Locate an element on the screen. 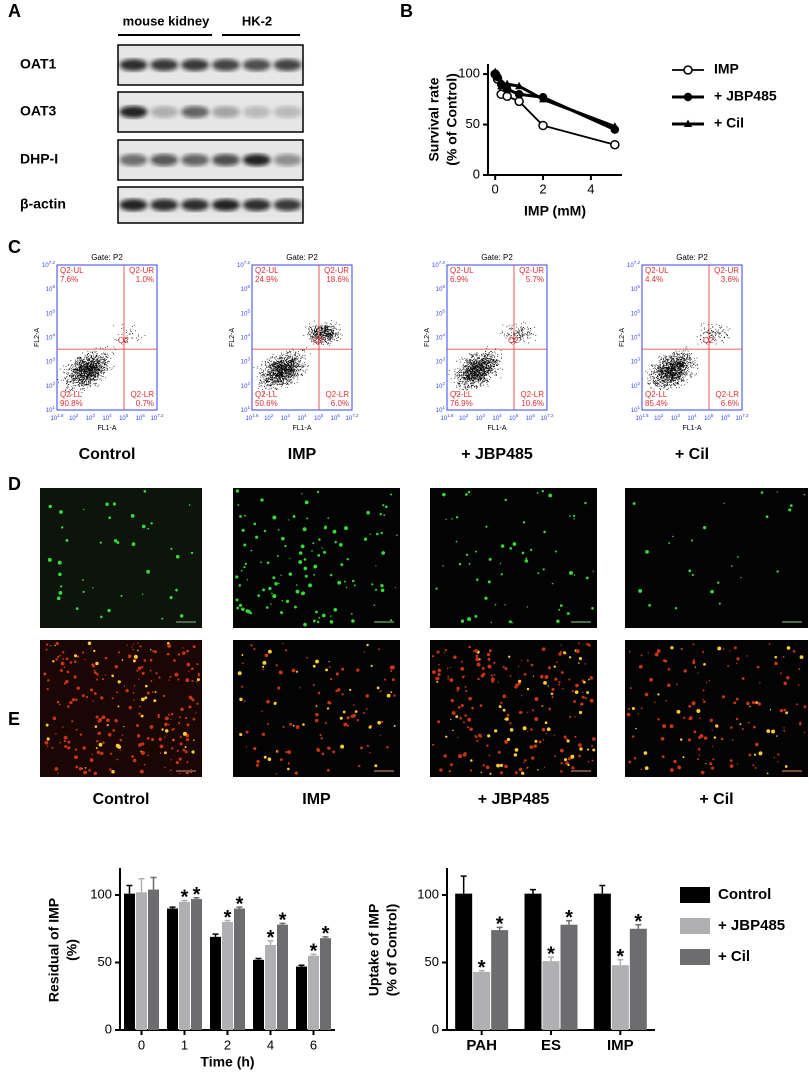  tick-exp: 3 is located at coordinates (248, 359).